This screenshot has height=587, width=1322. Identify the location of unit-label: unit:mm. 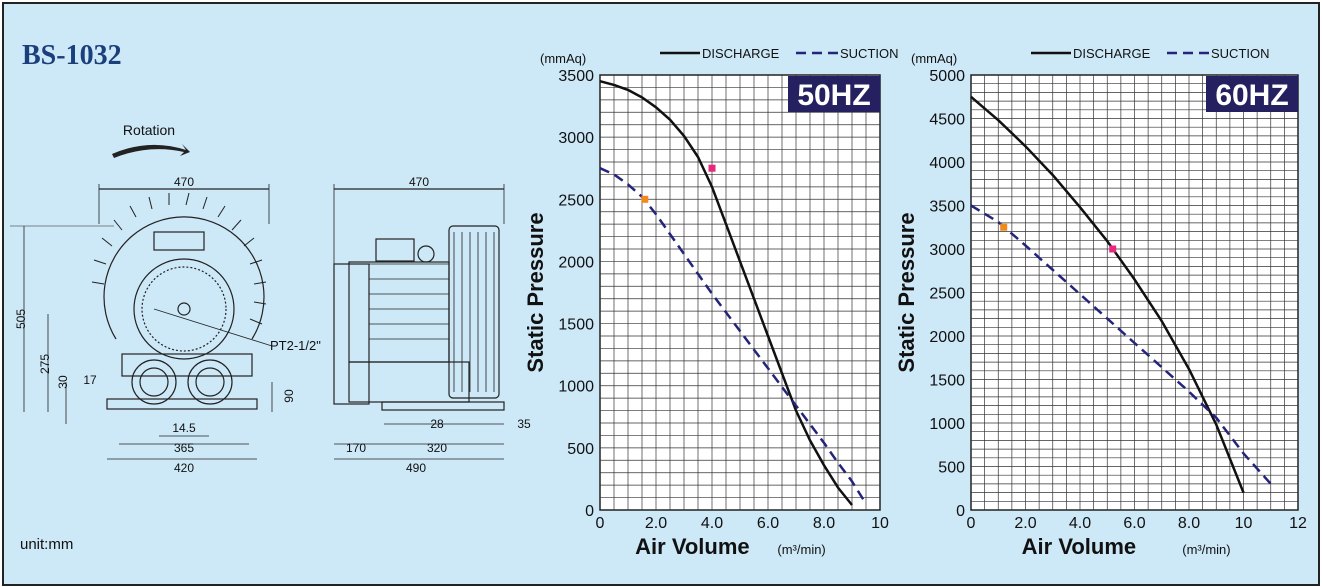
(47, 544).